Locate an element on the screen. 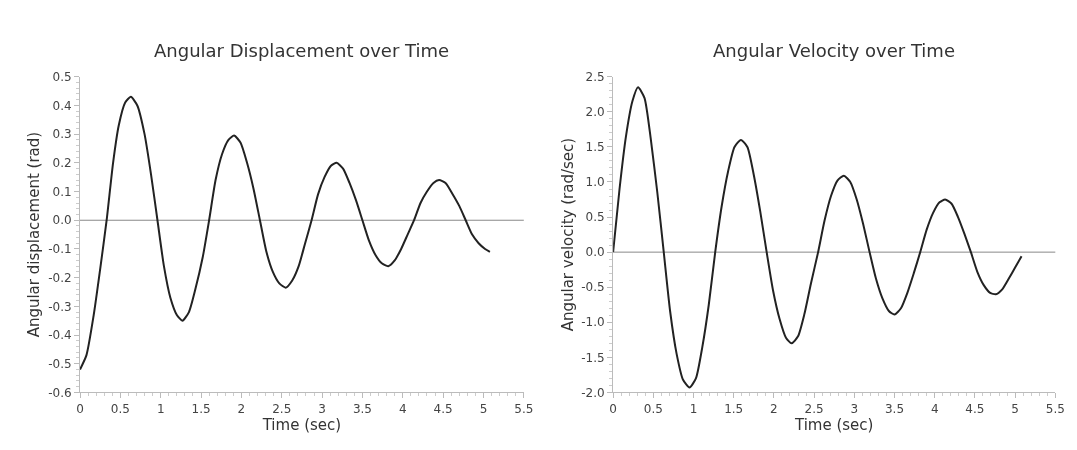  y-tick-label: 1.5 is located at coordinates (595, 147).